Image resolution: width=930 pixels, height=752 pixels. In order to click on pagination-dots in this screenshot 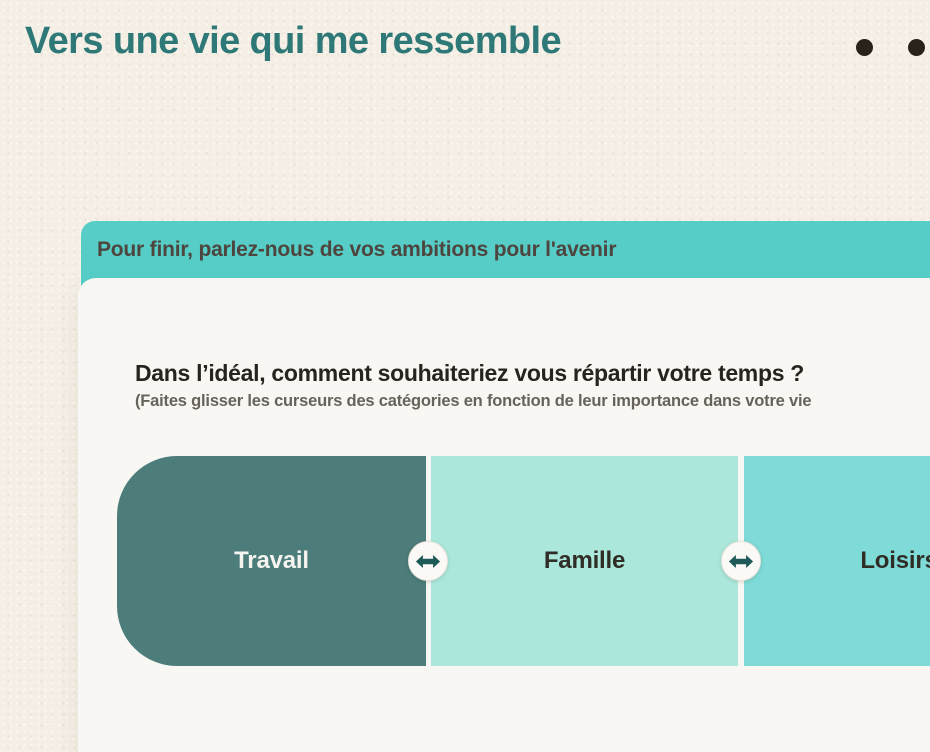, I will do `click(890, 47)`.